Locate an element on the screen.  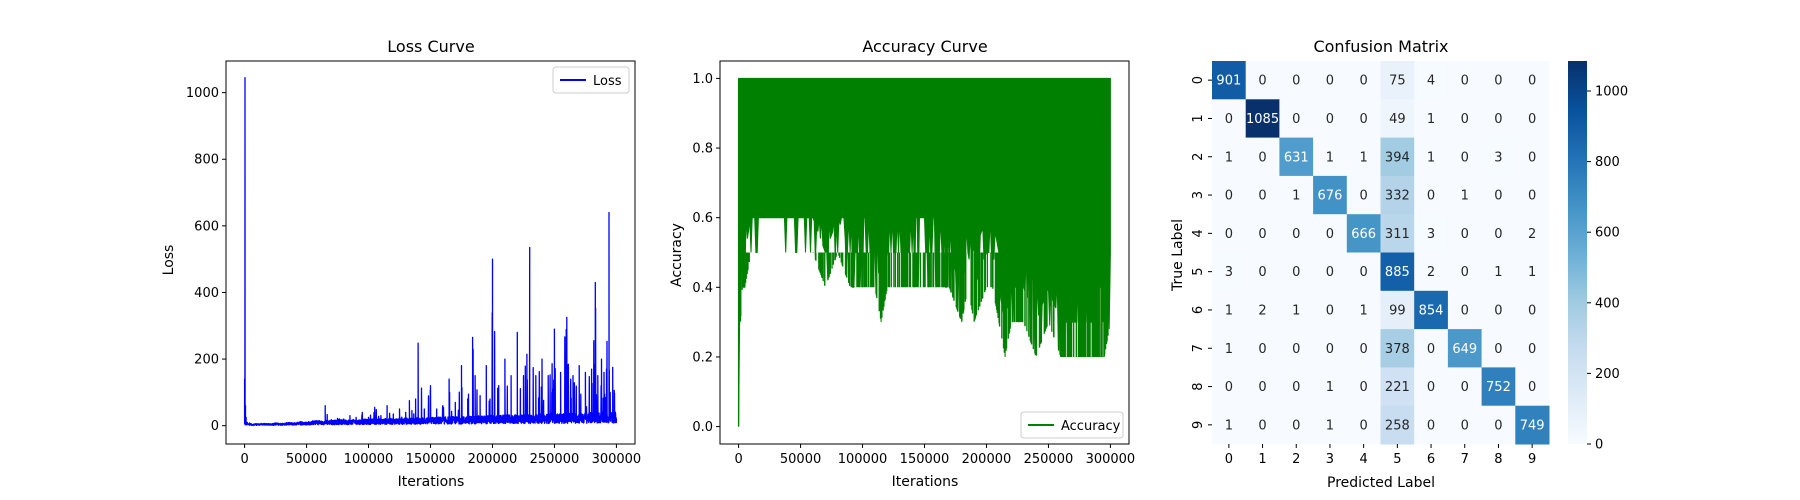
colorbar-tick-label: 600 is located at coordinates (1607, 233).